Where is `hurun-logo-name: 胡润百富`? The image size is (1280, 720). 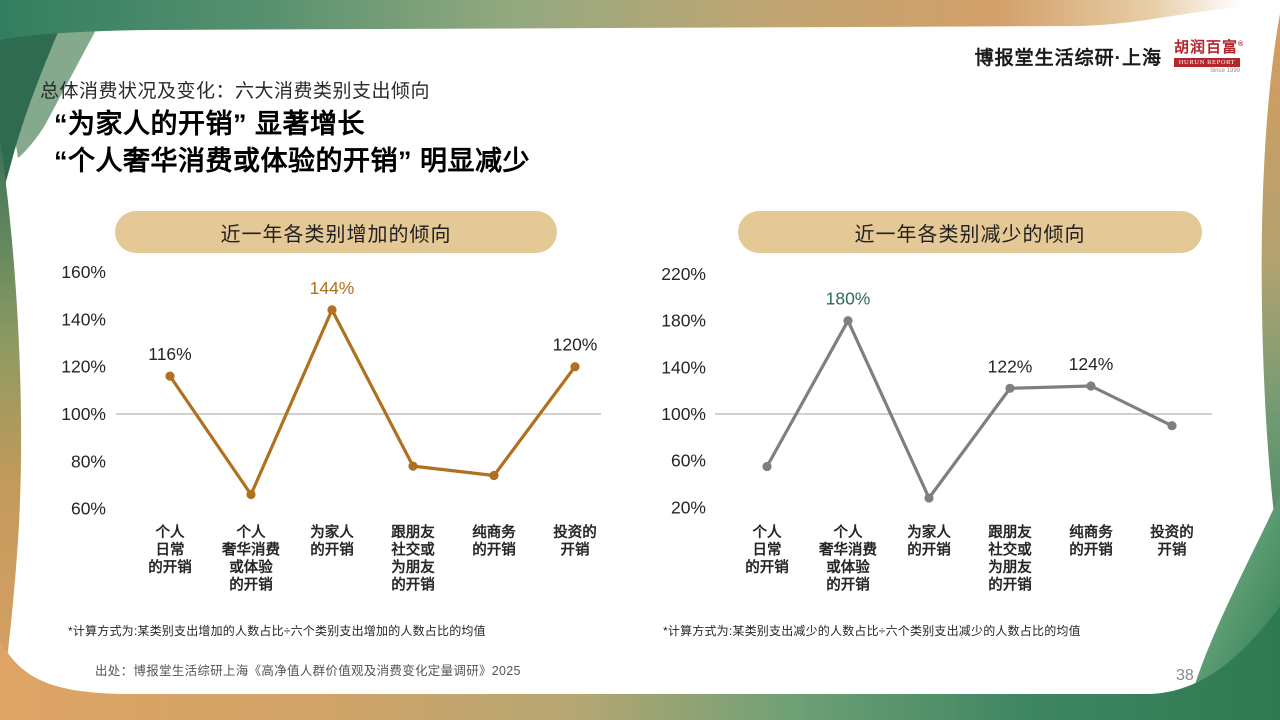 hurun-logo-name: 胡润百富 is located at coordinates (1206, 47).